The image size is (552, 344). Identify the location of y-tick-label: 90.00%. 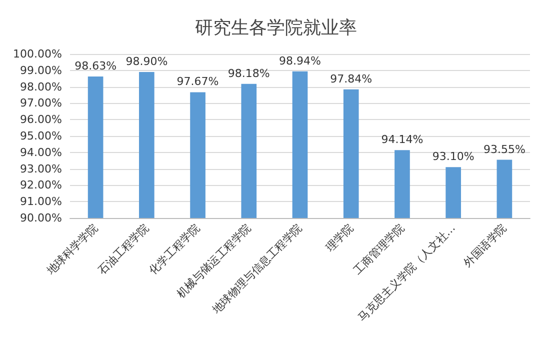
(41, 218).